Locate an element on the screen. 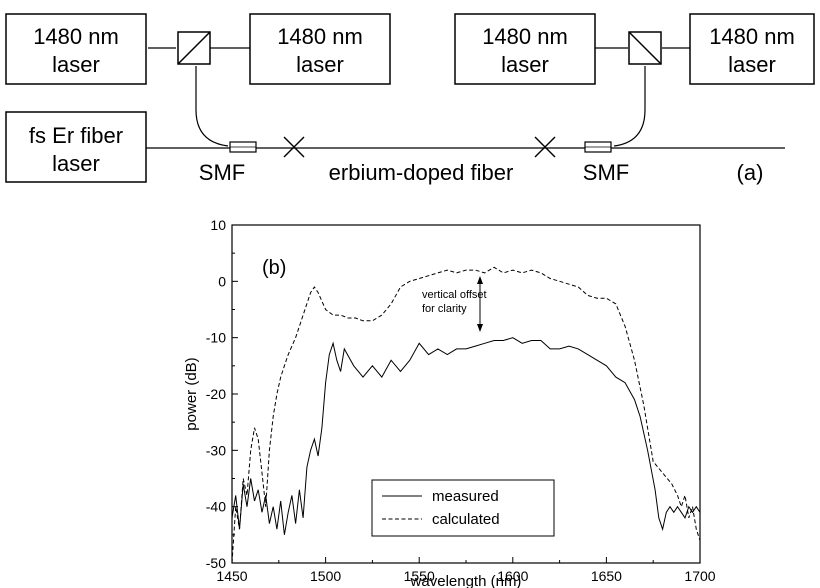 The width and height of the screenshot is (820, 588). x-tick-label: 1550 is located at coordinates (419, 576).